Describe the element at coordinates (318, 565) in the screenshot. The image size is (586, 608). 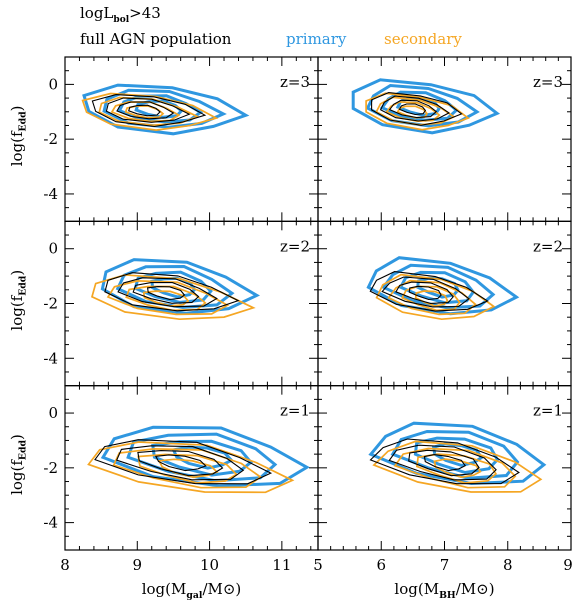
I see `x-tick-label: 5` at that location.